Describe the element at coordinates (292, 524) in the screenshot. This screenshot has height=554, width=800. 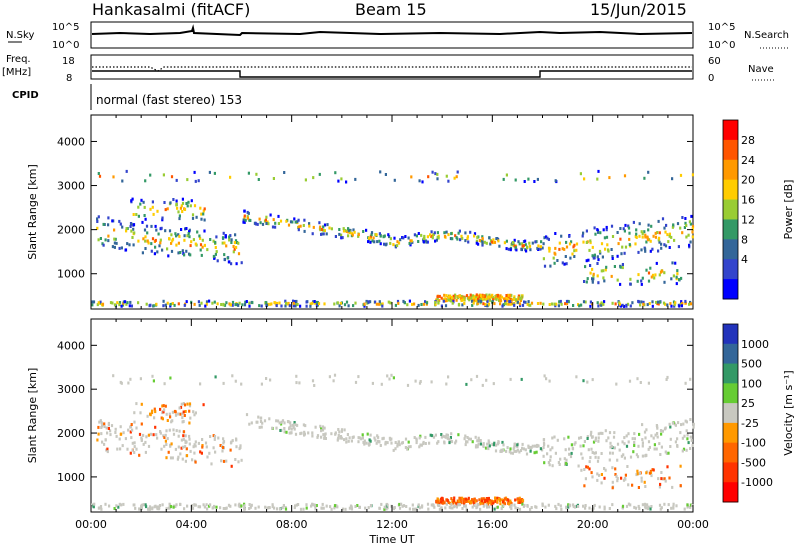
I see `xtick-label: 08:00` at that location.